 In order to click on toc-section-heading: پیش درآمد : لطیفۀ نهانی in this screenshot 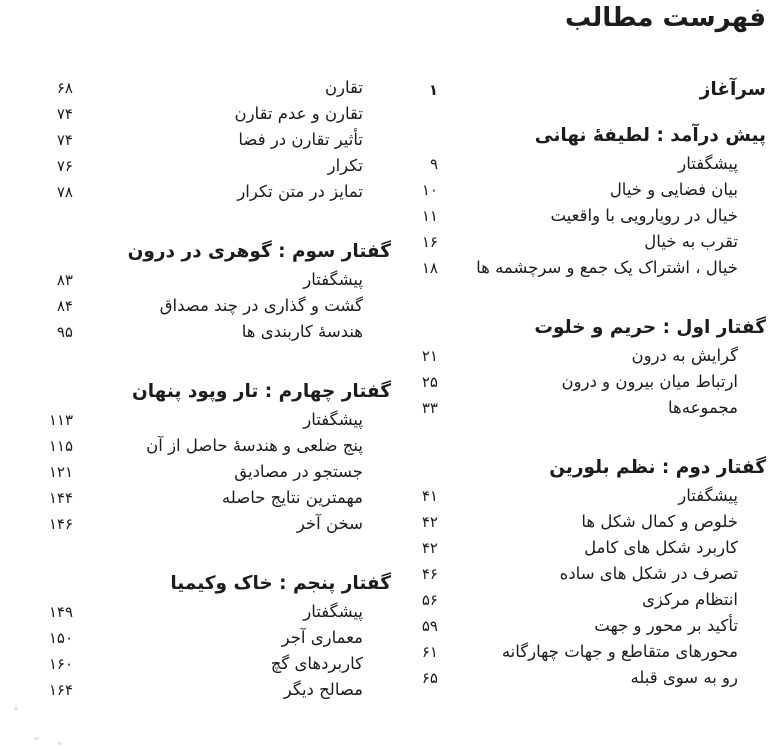, I will do `click(574, 136)`.